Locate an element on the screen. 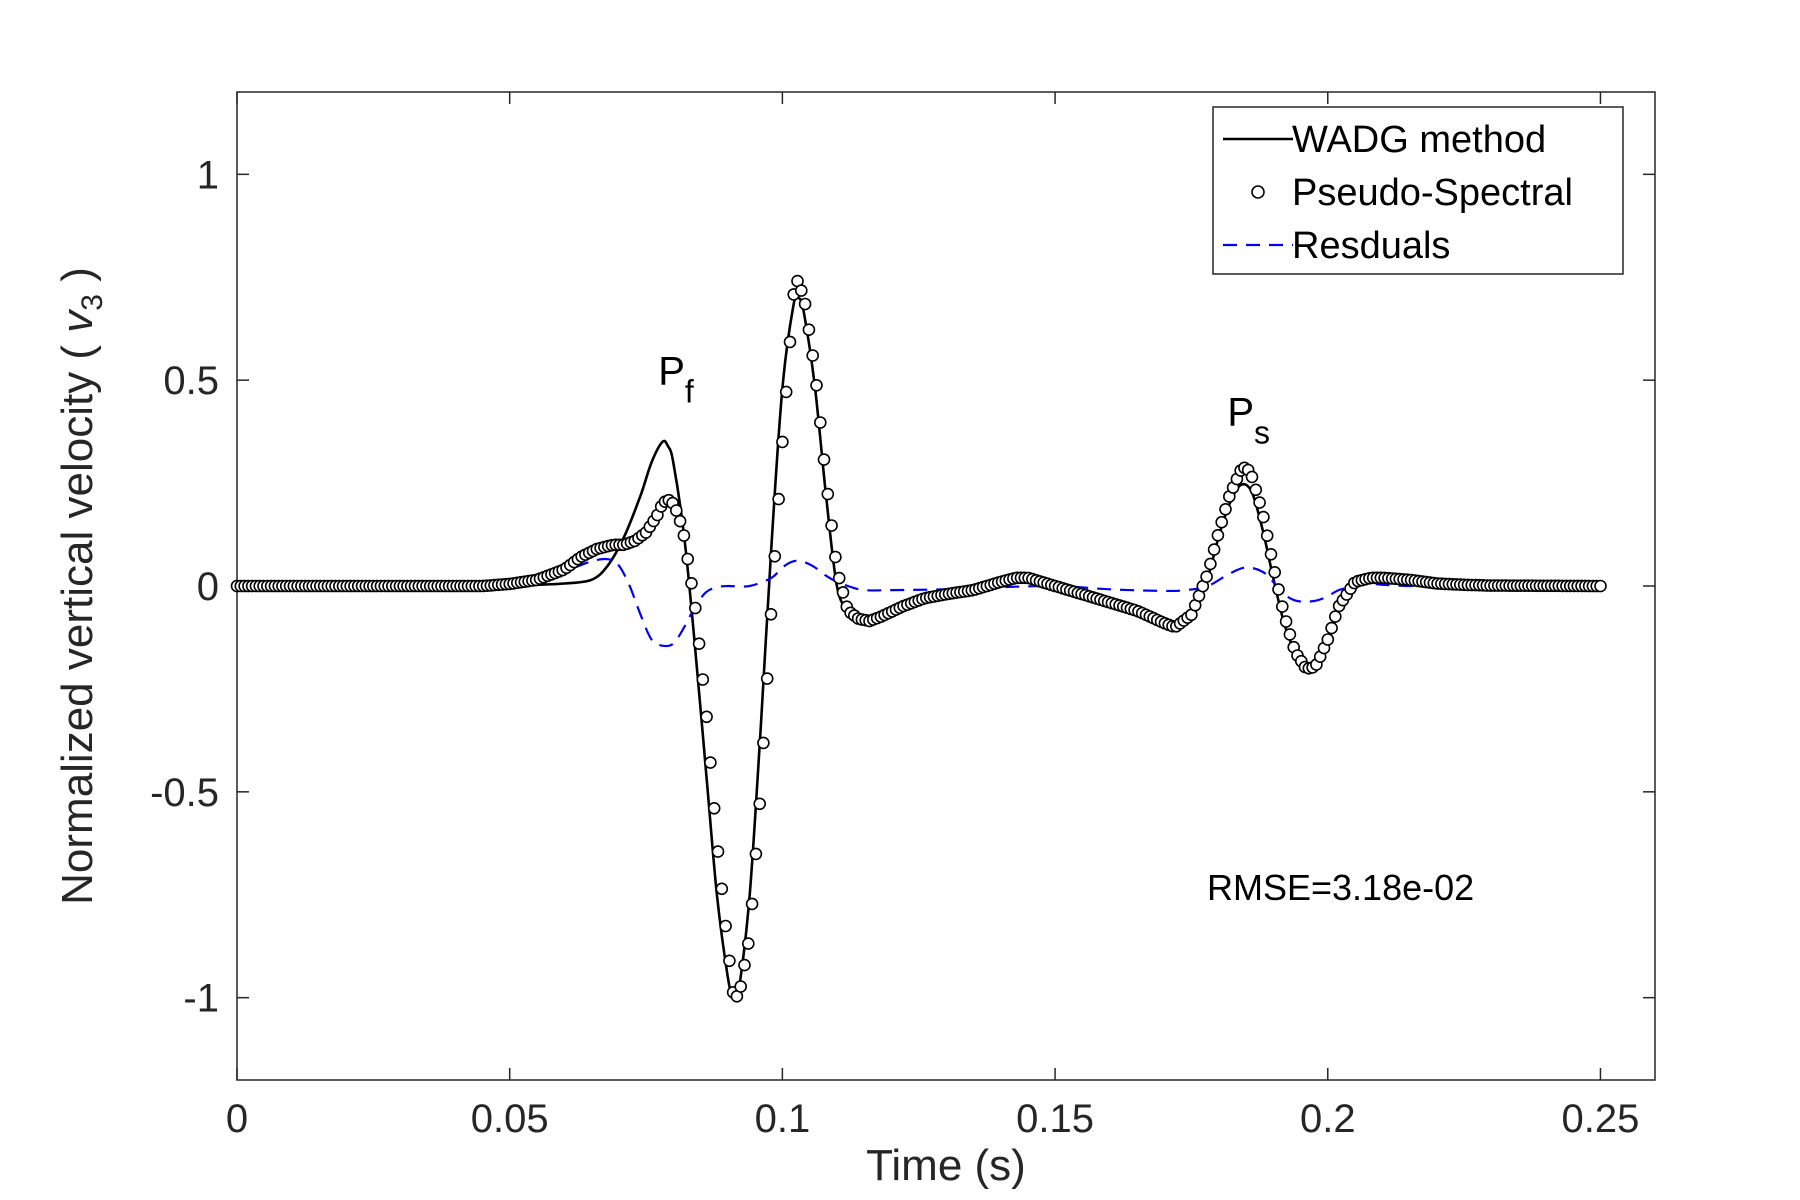  y-axis-label: Normalized vertical velocity ( v3 ) is located at coordinates (81, 586).